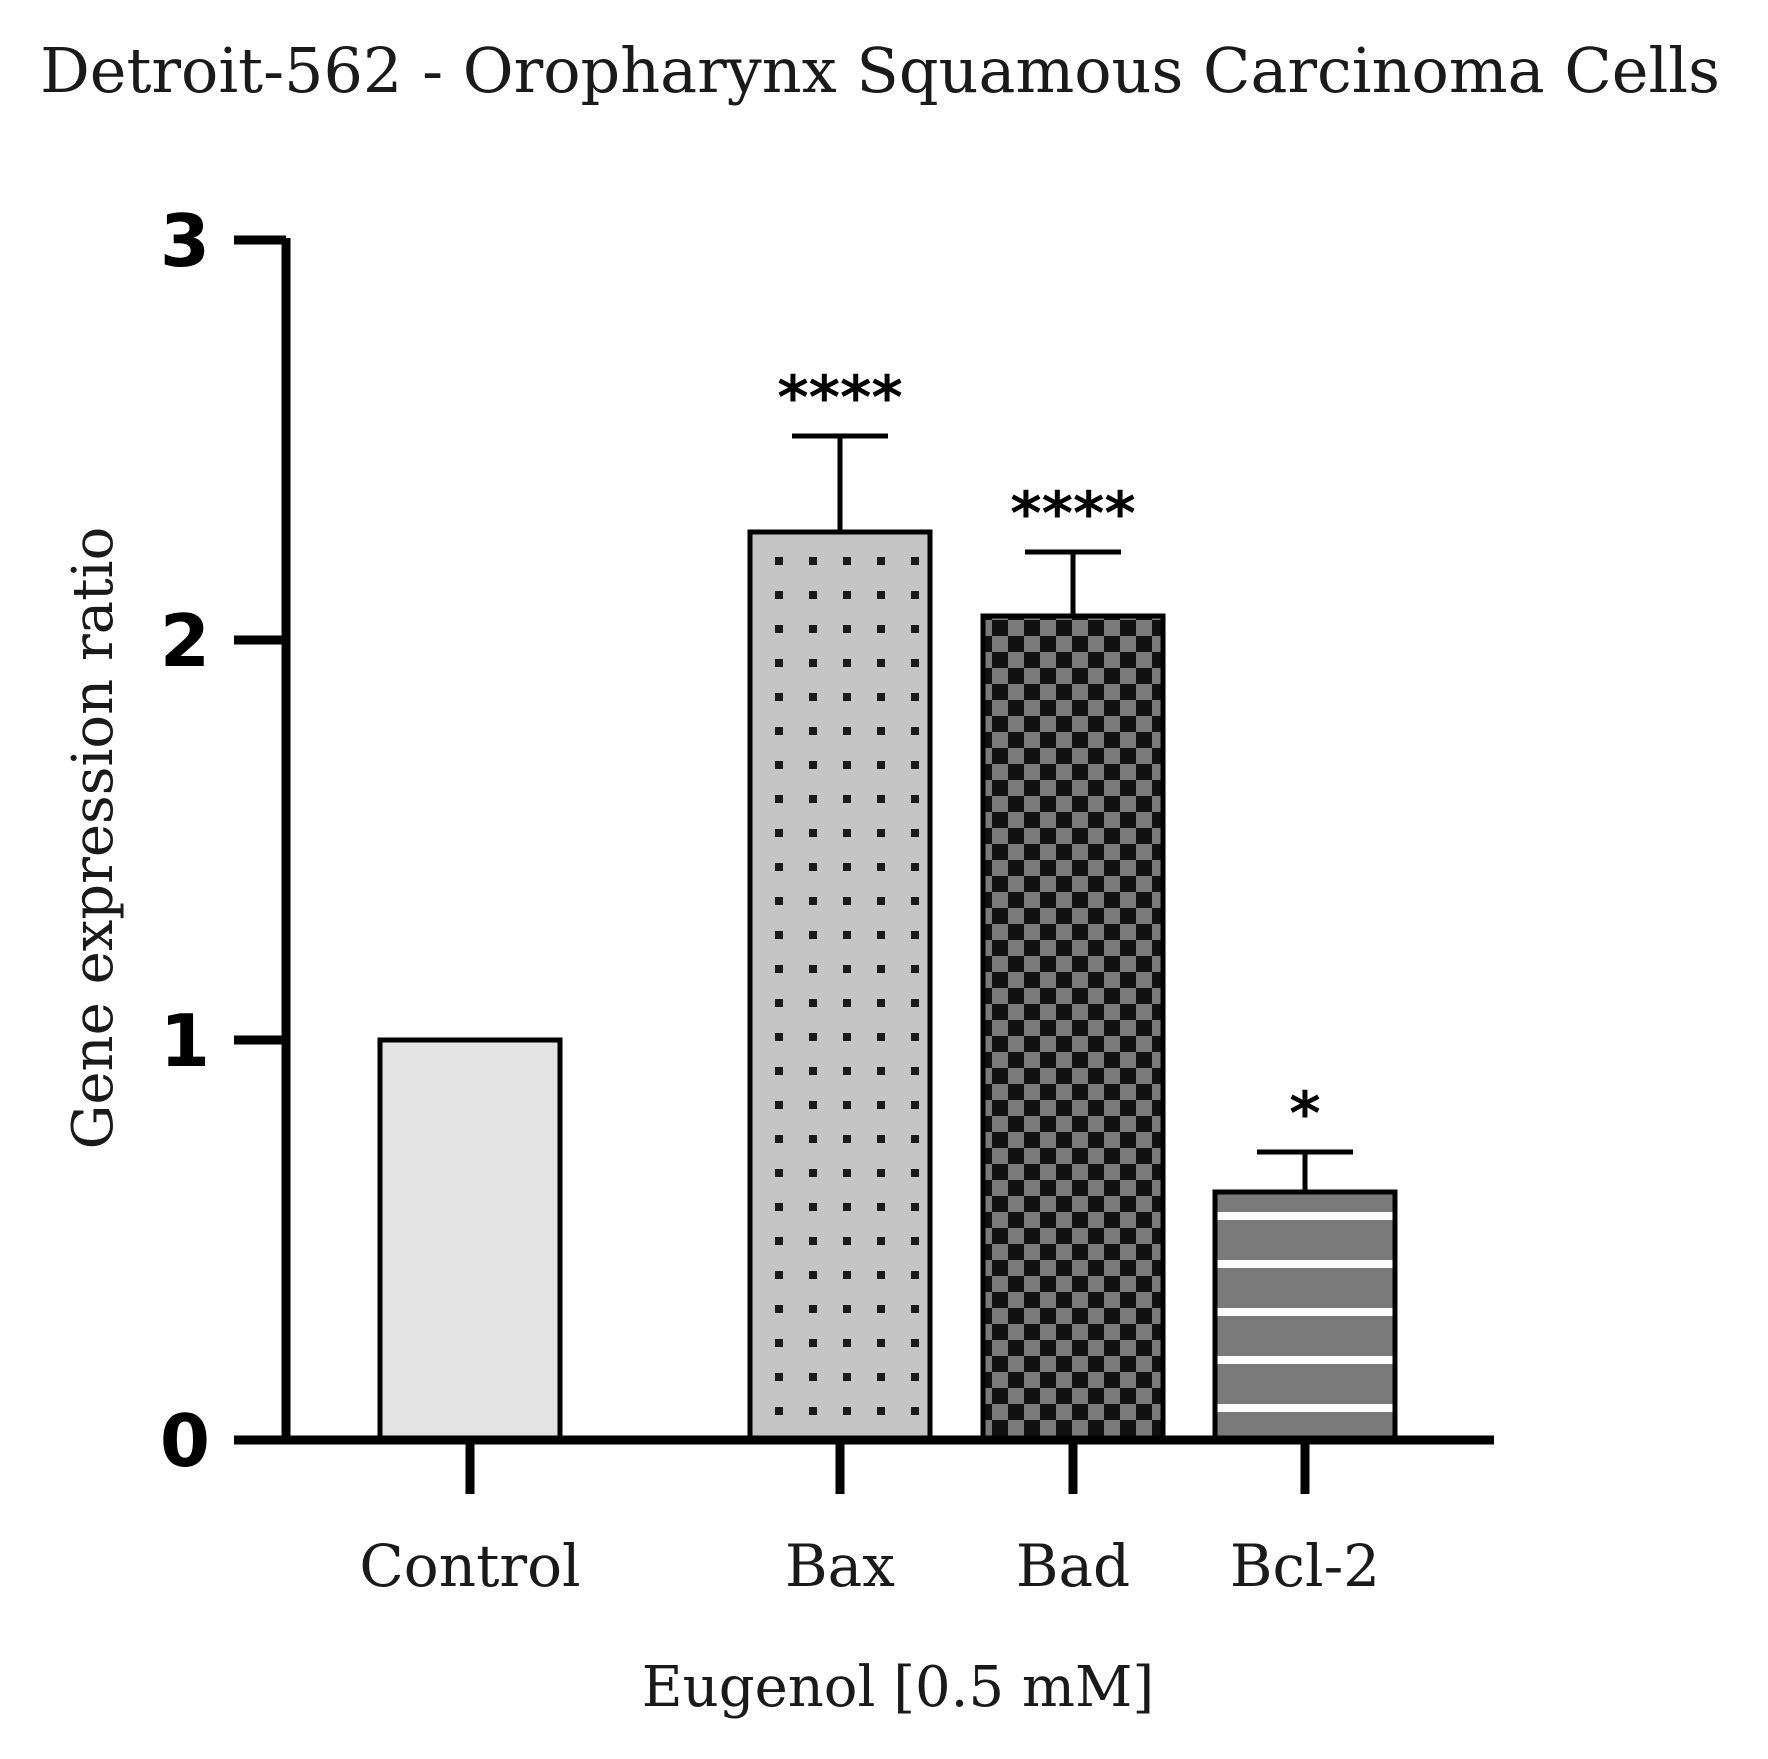 The image size is (1768, 1759). Describe the element at coordinates (185, 1041) in the screenshot. I see `y-tick-label: 1` at that location.